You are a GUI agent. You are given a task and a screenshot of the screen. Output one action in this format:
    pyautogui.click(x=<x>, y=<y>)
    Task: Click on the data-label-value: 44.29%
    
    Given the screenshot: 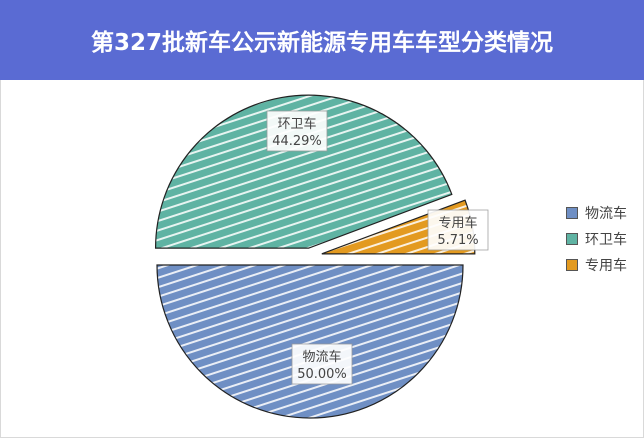 What is the action you would take?
    pyautogui.click(x=297, y=141)
    